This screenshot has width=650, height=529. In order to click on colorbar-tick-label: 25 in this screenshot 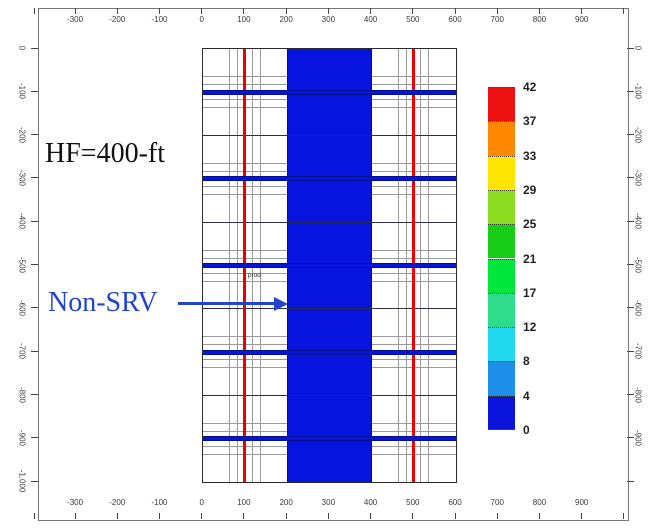, I will do `click(530, 224)`.